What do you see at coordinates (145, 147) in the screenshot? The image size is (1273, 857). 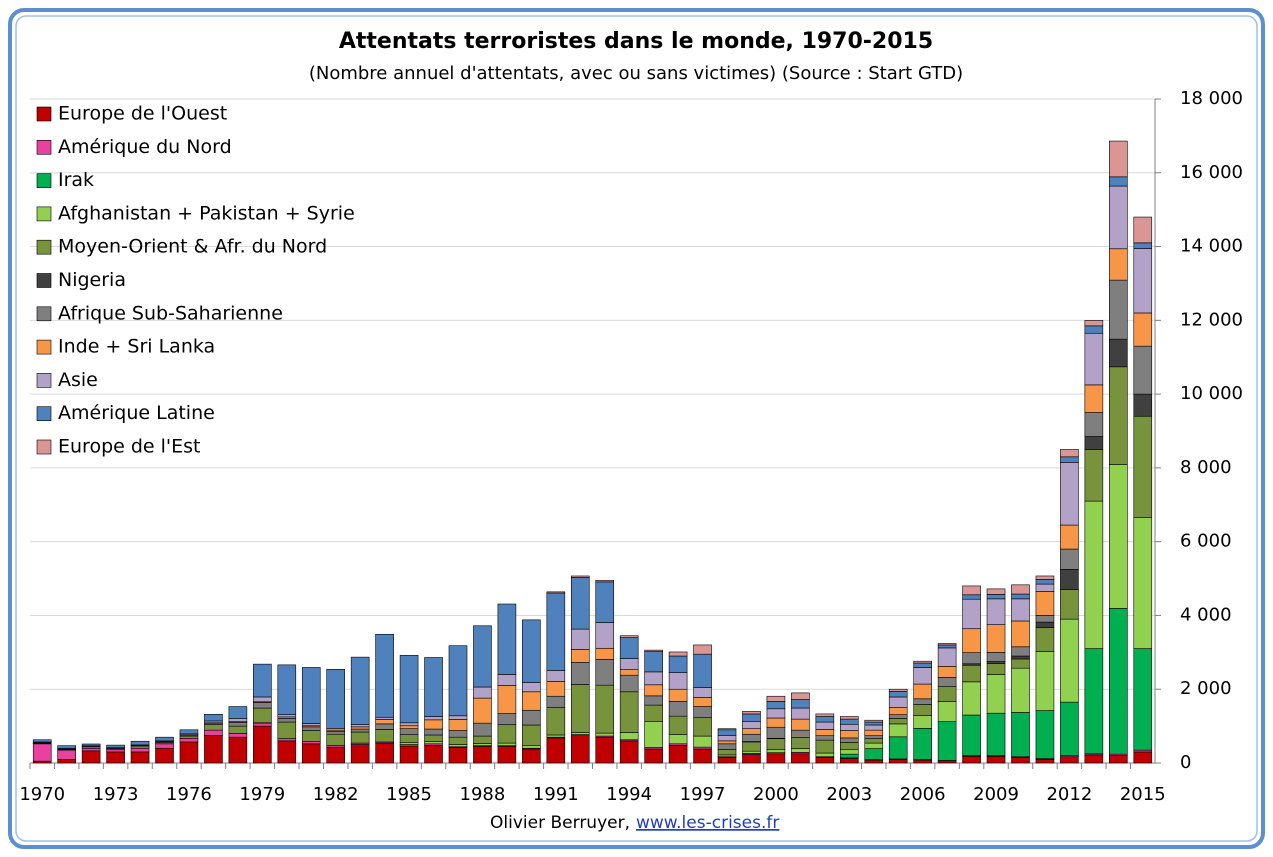 I see `legend-label: Amérique du Nord` at bounding box center [145, 147].